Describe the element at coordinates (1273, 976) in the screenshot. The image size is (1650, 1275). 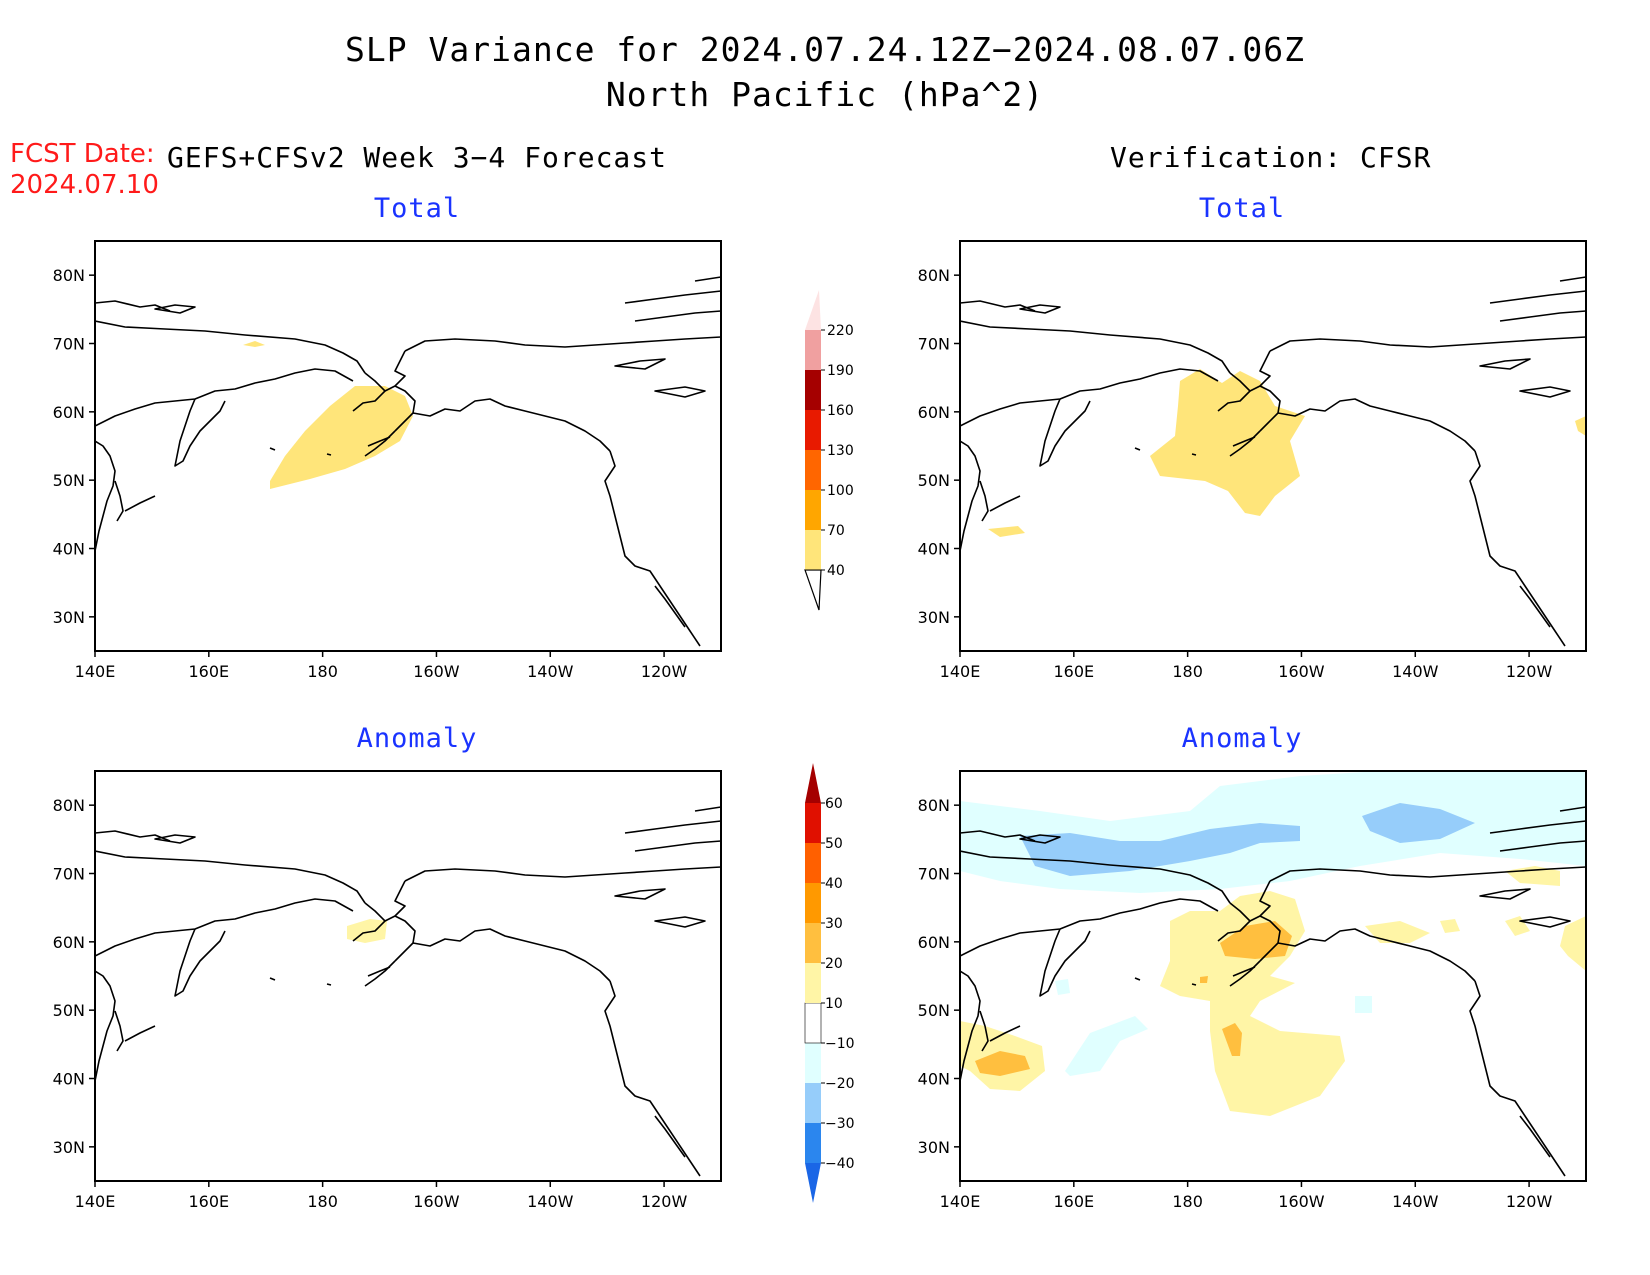
I see `map-panel-bottom-right` at that location.